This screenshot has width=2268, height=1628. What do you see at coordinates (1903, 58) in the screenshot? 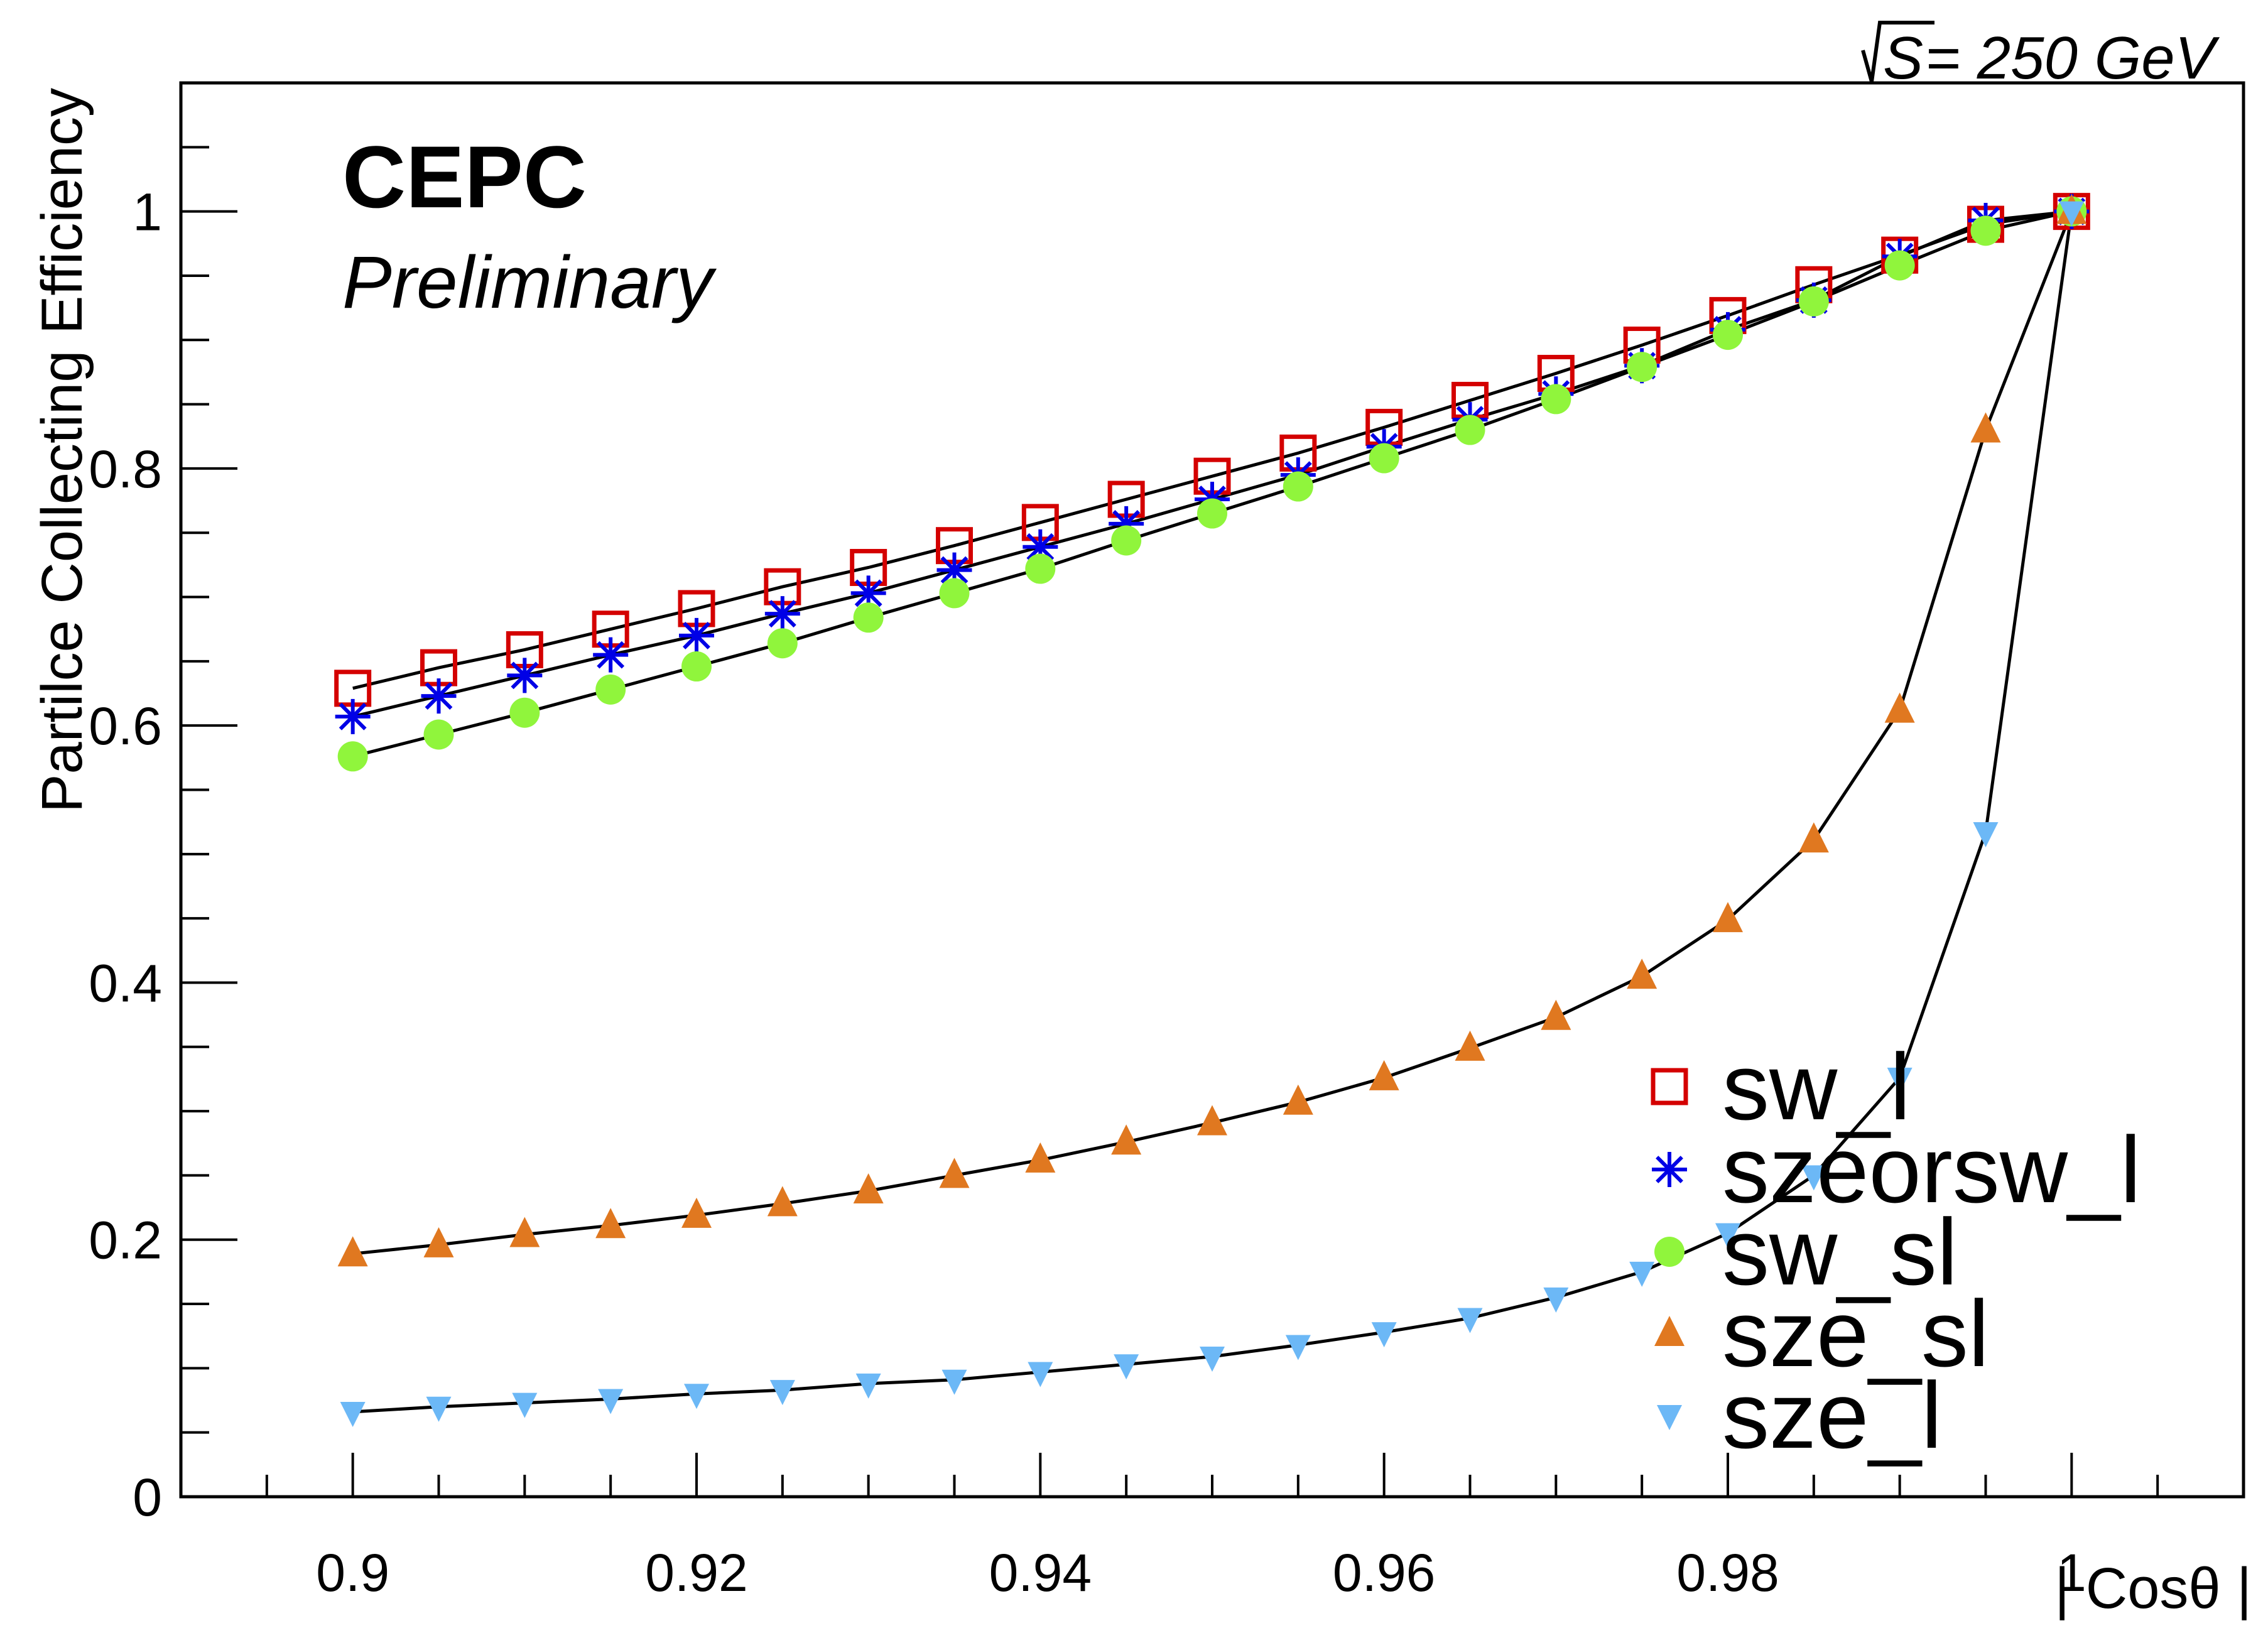
I see `energy-variable: S` at bounding box center [1903, 58].